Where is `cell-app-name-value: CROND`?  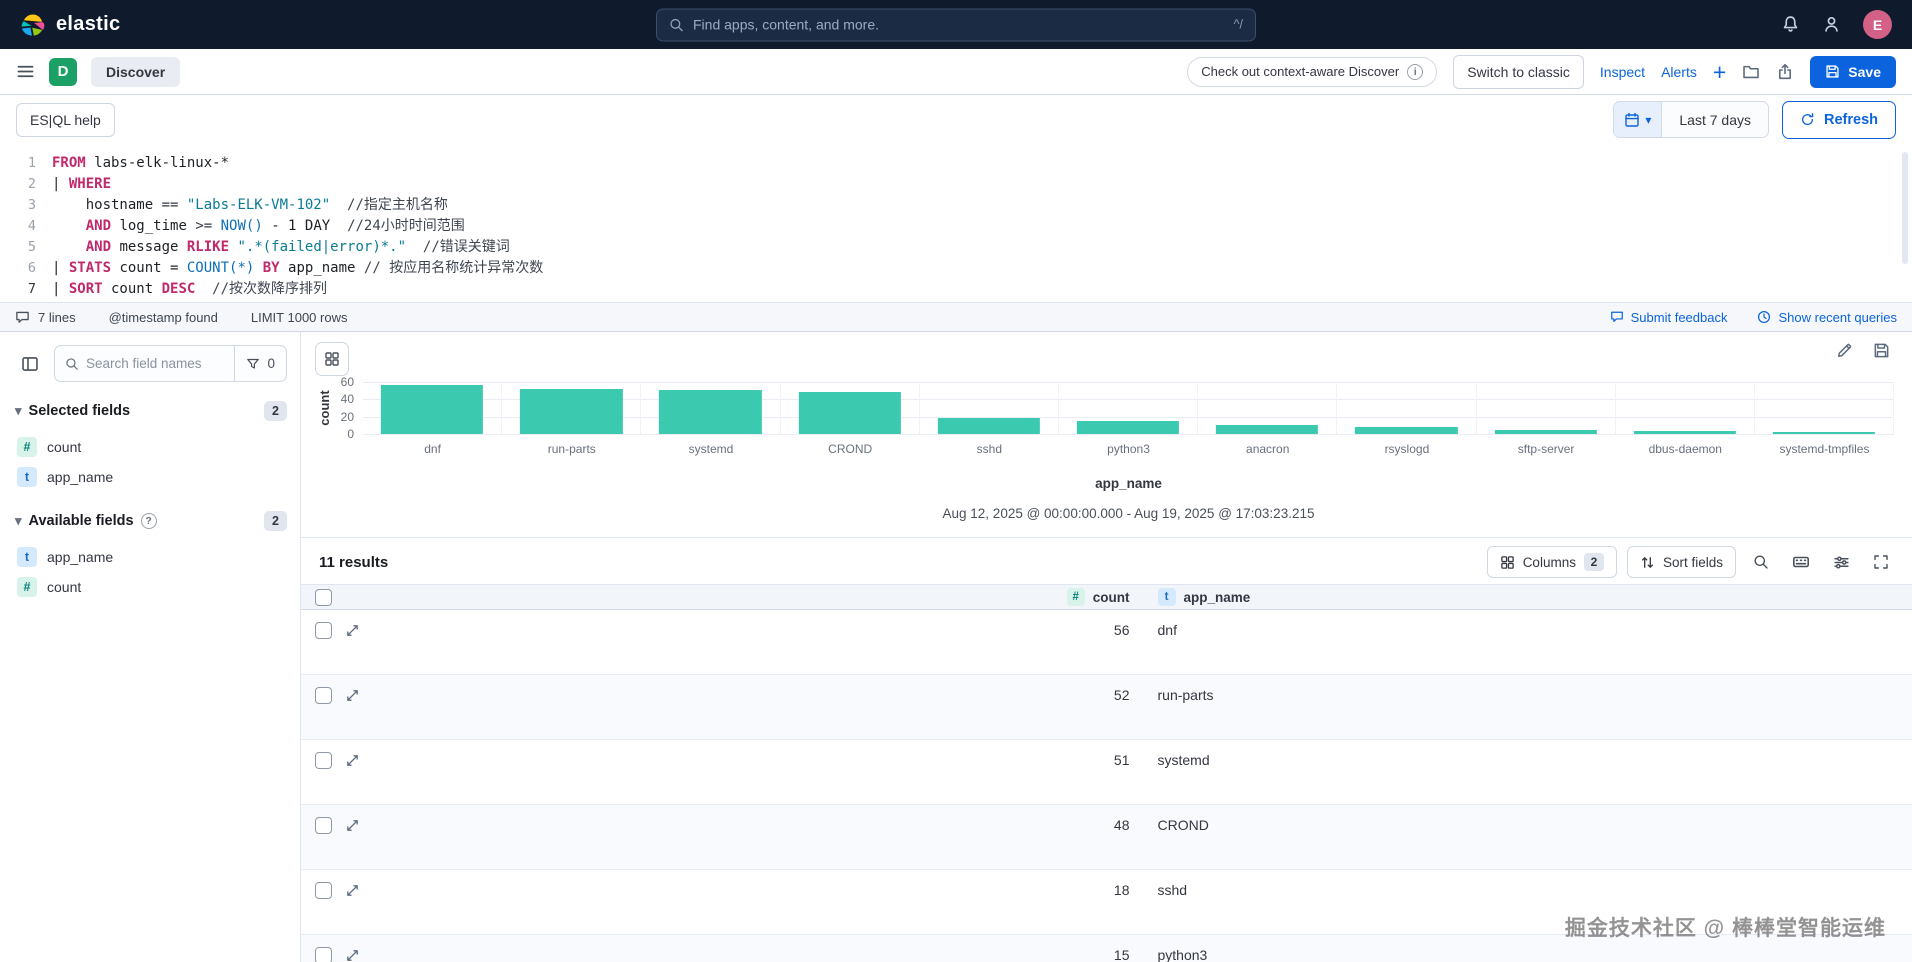 cell-app-name-value: CROND is located at coordinates (1183, 825).